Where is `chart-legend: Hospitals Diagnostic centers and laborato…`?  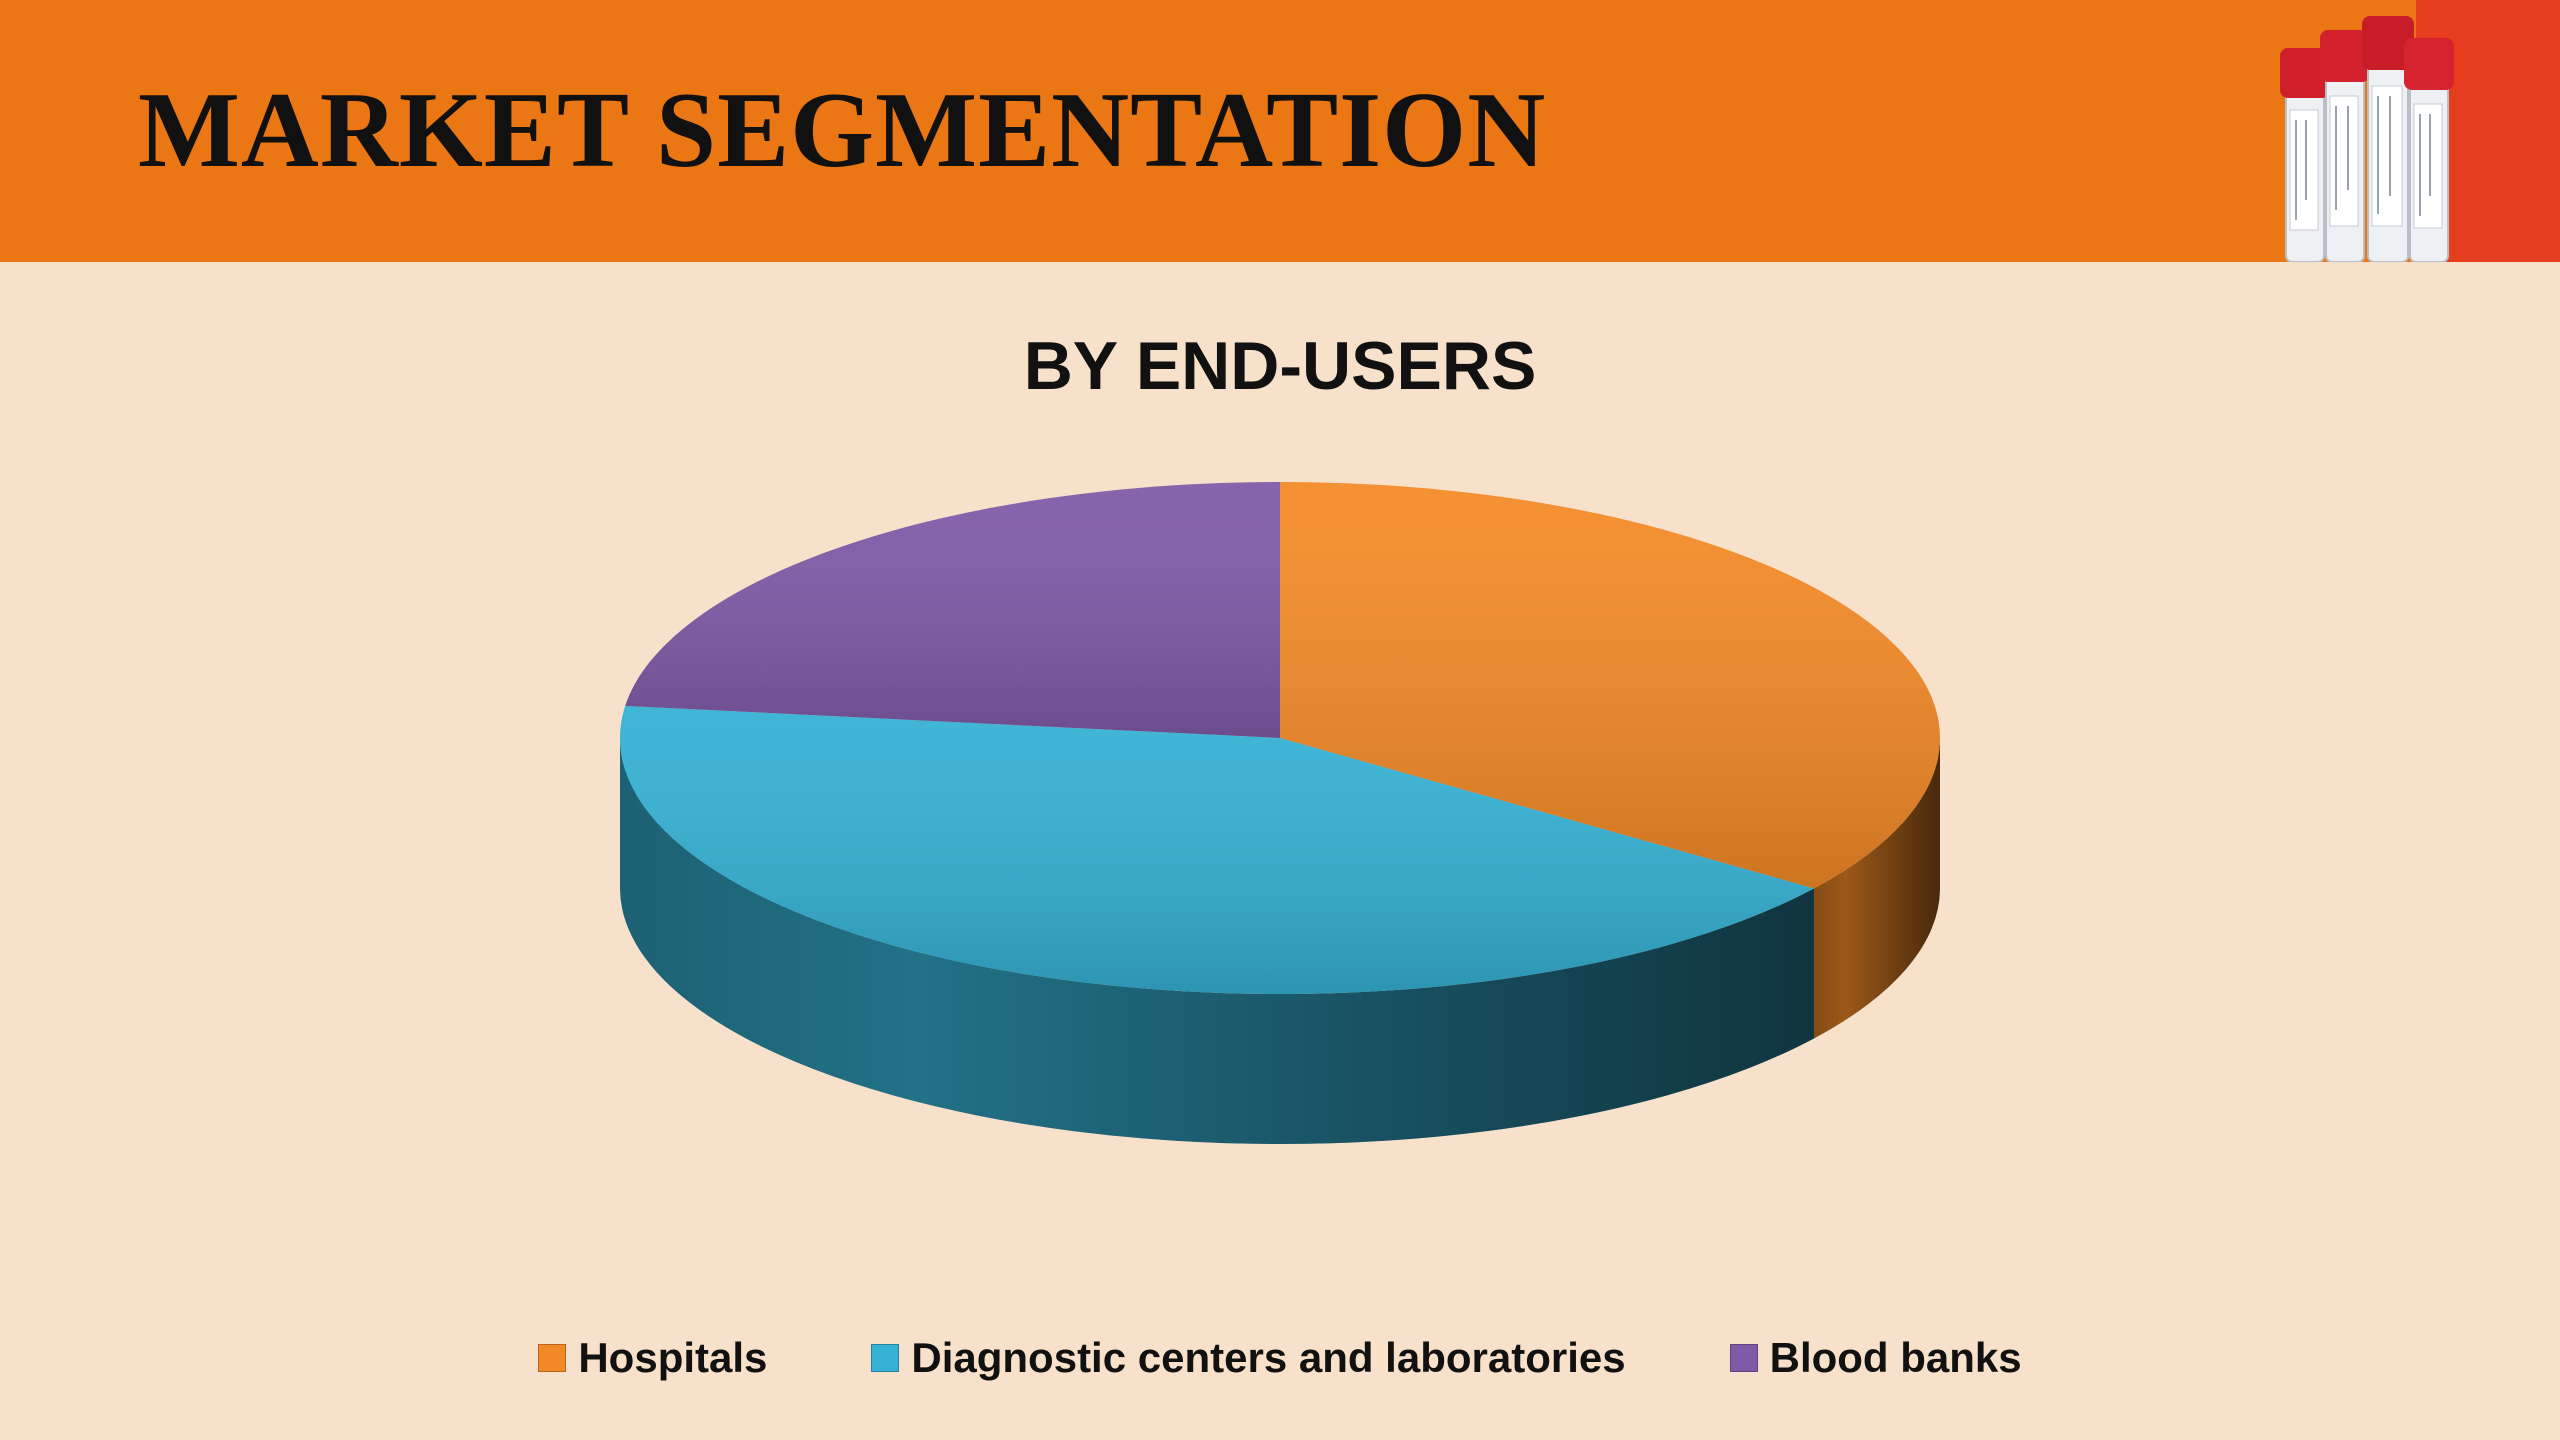
chart-legend: Hospitals Diagnostic centers and laborato… is located at coordinates (1280, 1358).